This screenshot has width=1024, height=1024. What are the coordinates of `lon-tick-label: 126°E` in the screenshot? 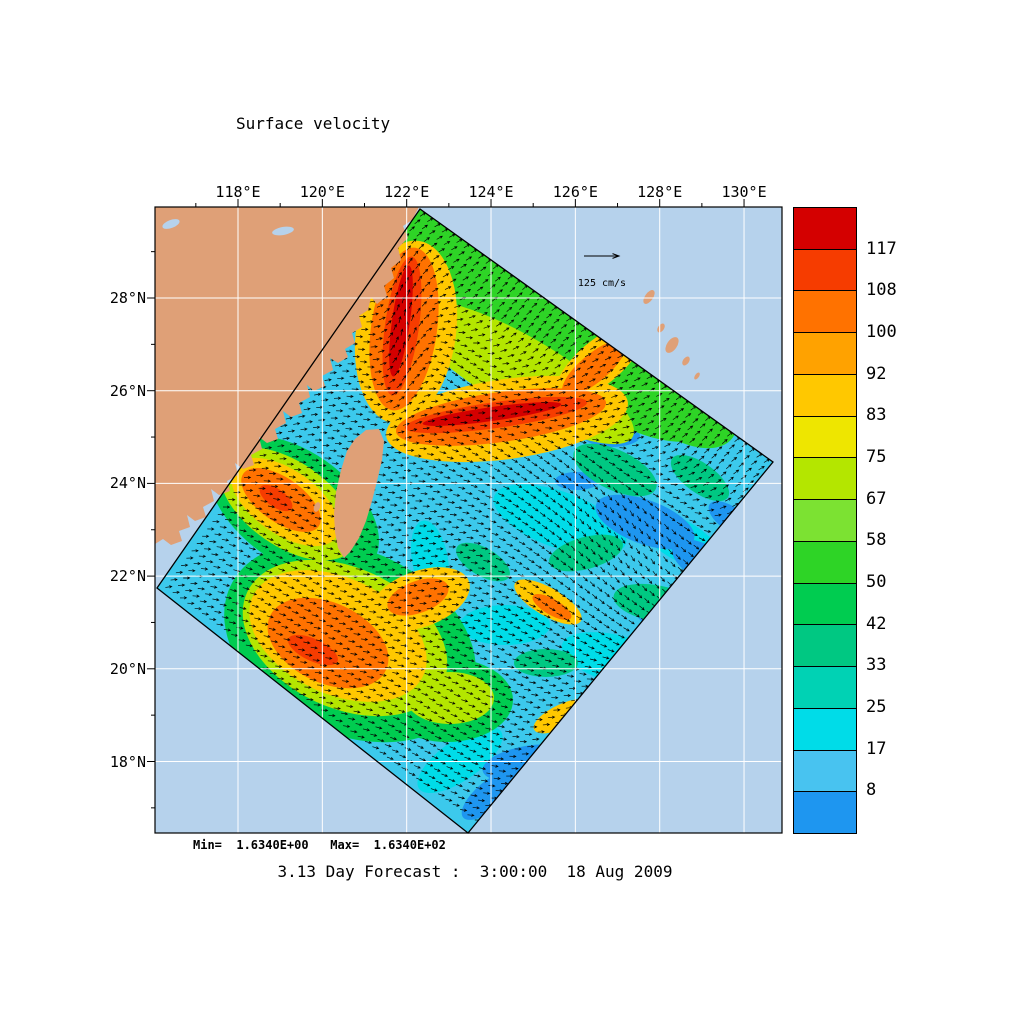 It's located at (575, 192).